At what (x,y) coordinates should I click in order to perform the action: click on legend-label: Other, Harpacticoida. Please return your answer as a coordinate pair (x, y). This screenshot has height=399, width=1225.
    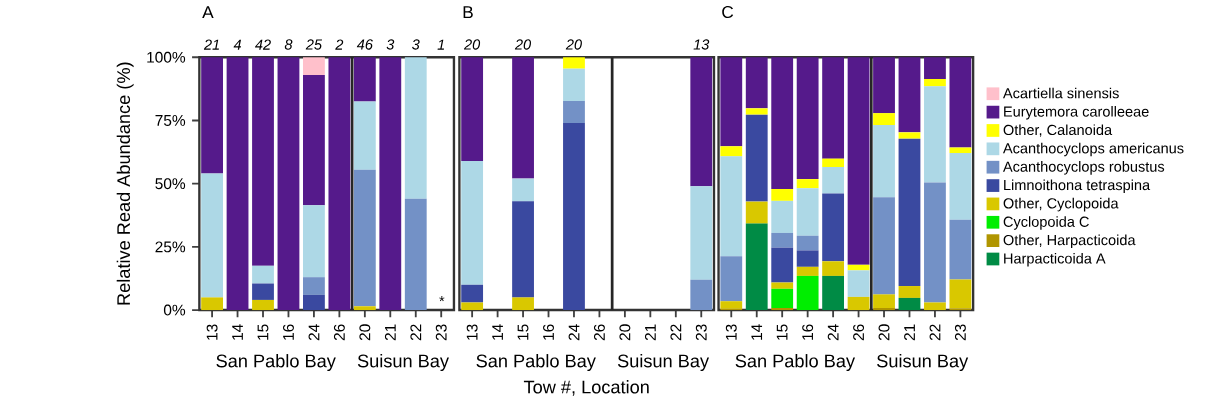
    Looking at the image, I should click on (1069, 241).